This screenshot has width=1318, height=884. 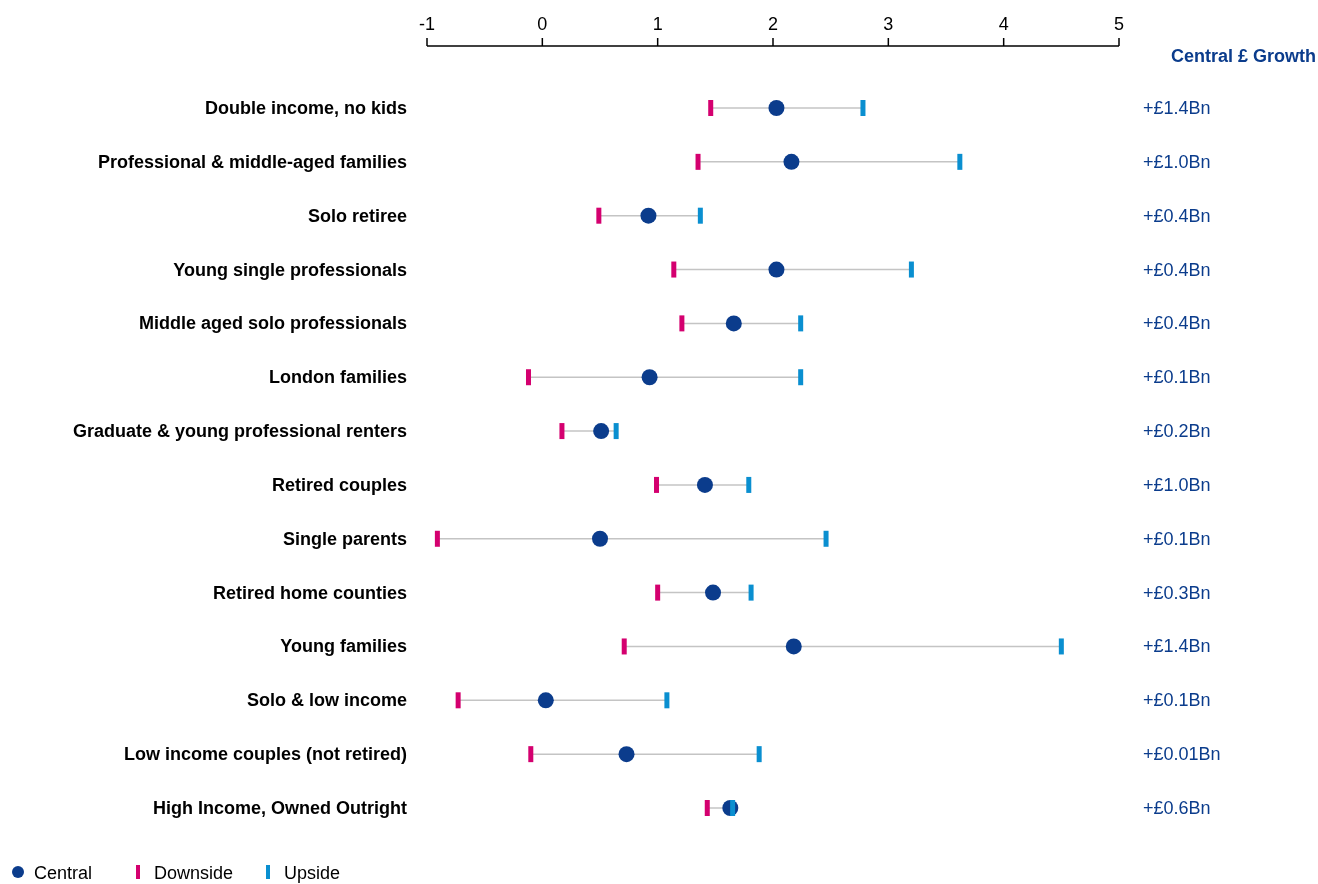 I want to click on y2-tick-label: +£0.6Bn, so click(x=1177, y=808).